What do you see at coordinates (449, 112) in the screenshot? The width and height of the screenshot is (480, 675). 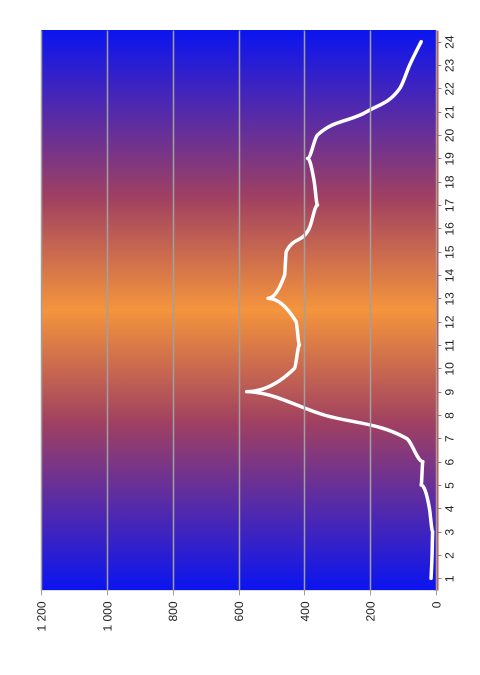 I see `y-tick-label: 21` at bounding box center [449, 112].